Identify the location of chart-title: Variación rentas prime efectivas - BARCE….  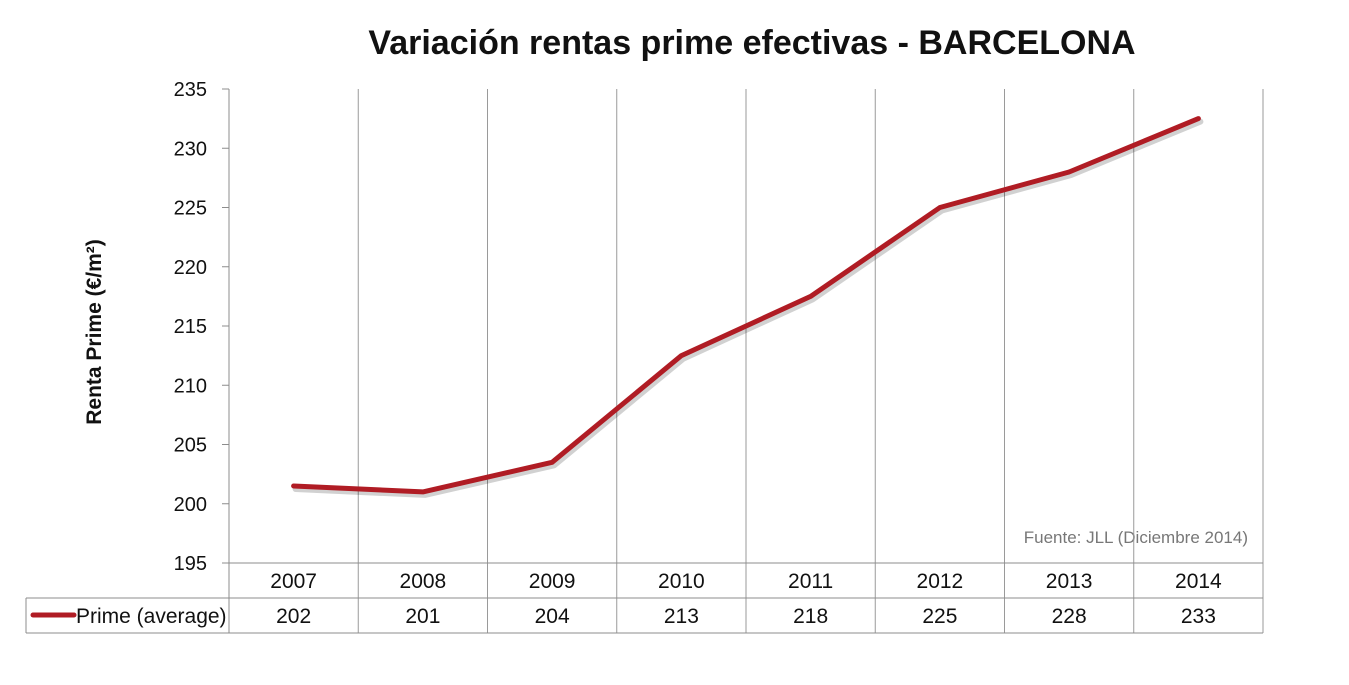
(751, 43).